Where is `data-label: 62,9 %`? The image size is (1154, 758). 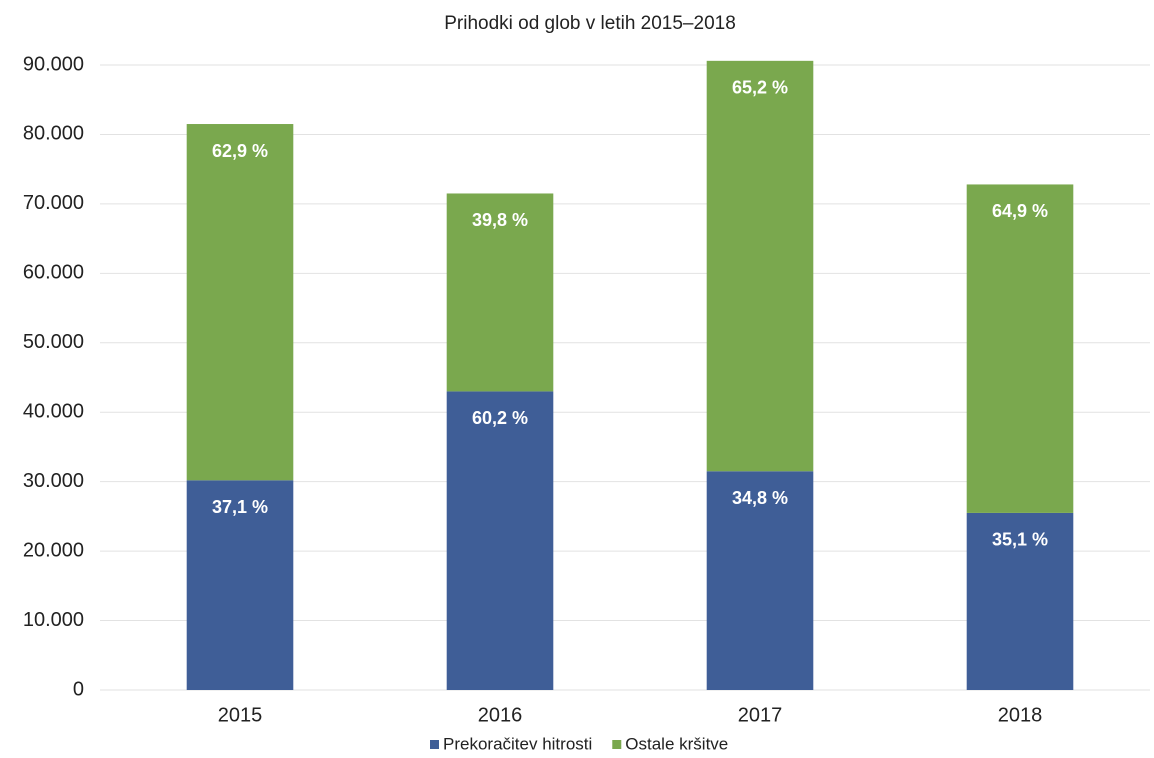
data-label: 62,9 % is located at coordinates (240, 151).